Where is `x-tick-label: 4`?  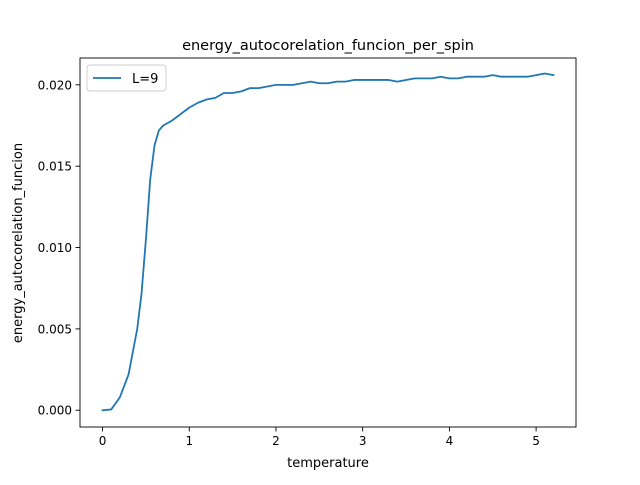
x-tick-label: 4 is located at coordinates (450, 441).